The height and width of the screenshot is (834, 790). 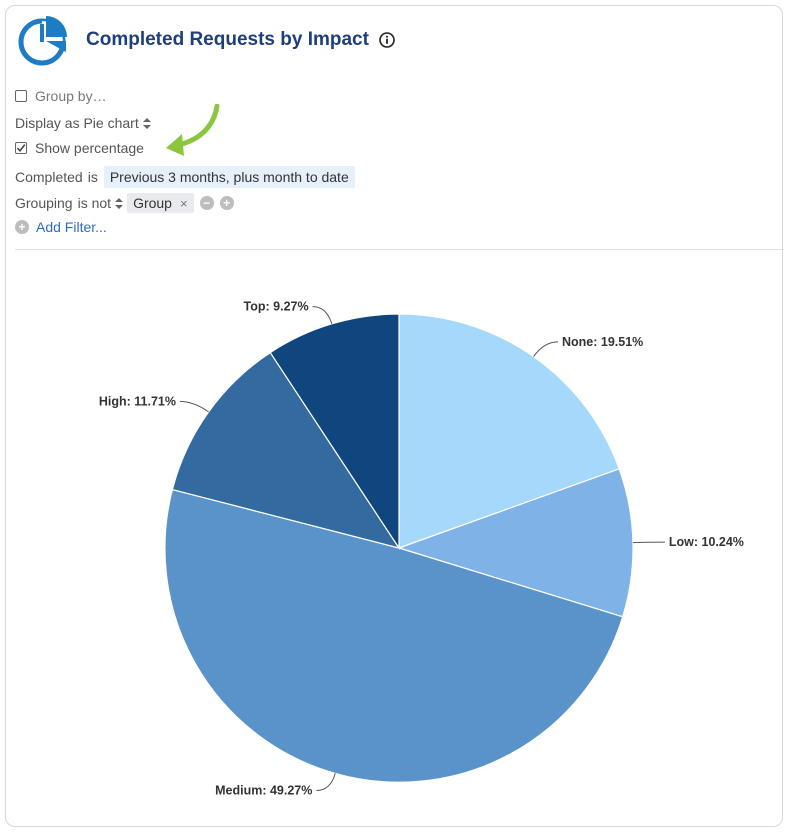 What do you see at coordinates (44, 203) in the screenshot?
I see `filter-grouping-field: Grouping` at bounding box center [44, 203].